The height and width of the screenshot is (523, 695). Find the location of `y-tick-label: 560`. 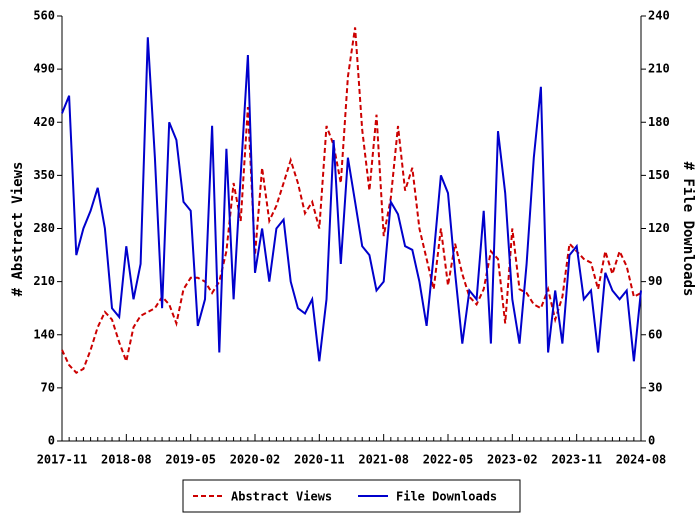

y-tick-label: 560 is located at coordinates (44, 16).